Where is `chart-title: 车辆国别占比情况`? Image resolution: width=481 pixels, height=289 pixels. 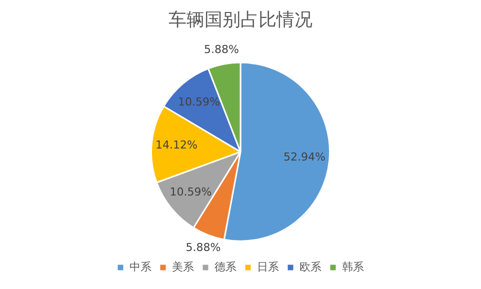 chart-title: 车辆国别占比情况 is located at coordinates (240, 19).